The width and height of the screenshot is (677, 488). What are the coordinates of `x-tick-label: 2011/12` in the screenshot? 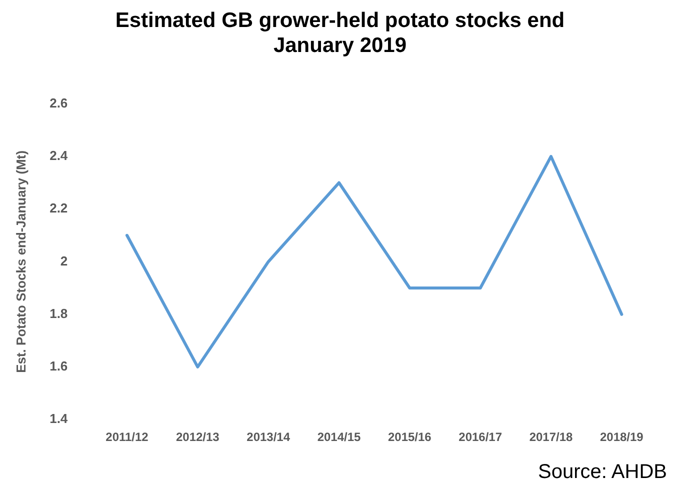 It's located at (127, 437).